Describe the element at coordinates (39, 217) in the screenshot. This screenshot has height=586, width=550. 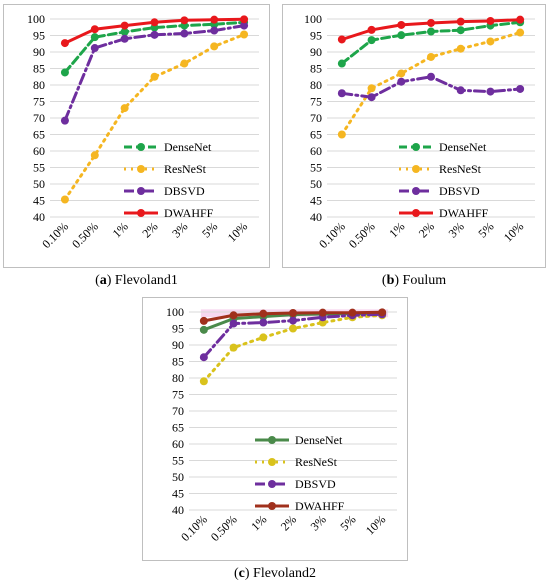
I see `y-tick-label: 40` at that location.